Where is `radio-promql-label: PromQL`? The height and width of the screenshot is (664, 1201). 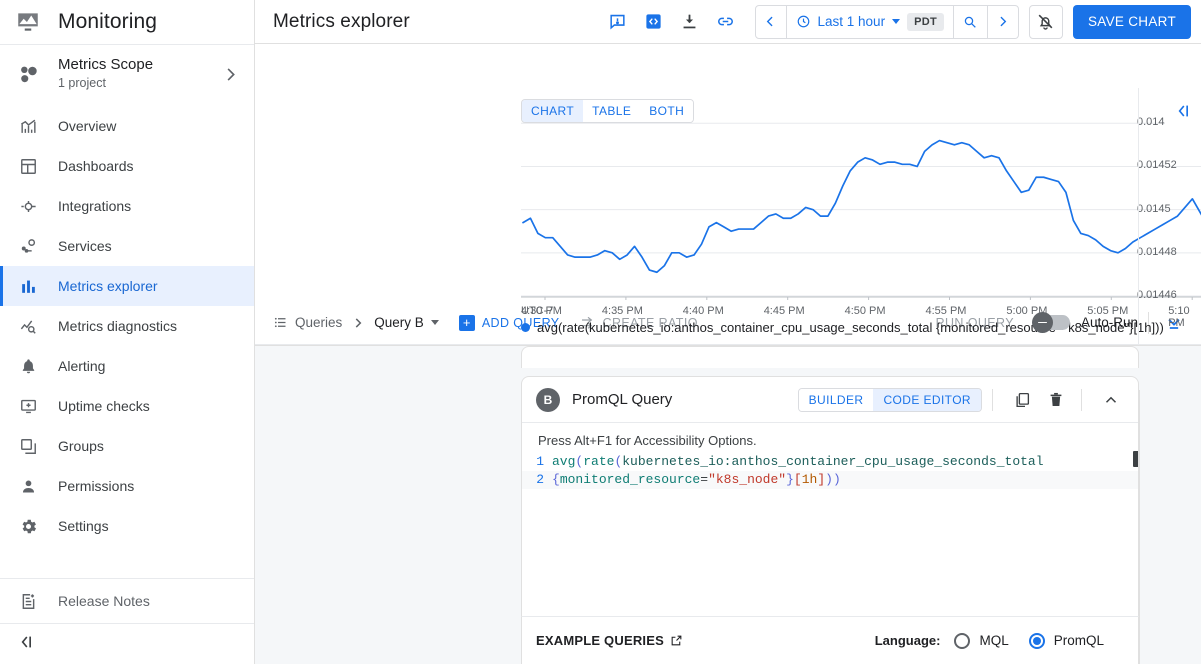
radio-promql-label: PromQL is located at coordinates (1078, 640).